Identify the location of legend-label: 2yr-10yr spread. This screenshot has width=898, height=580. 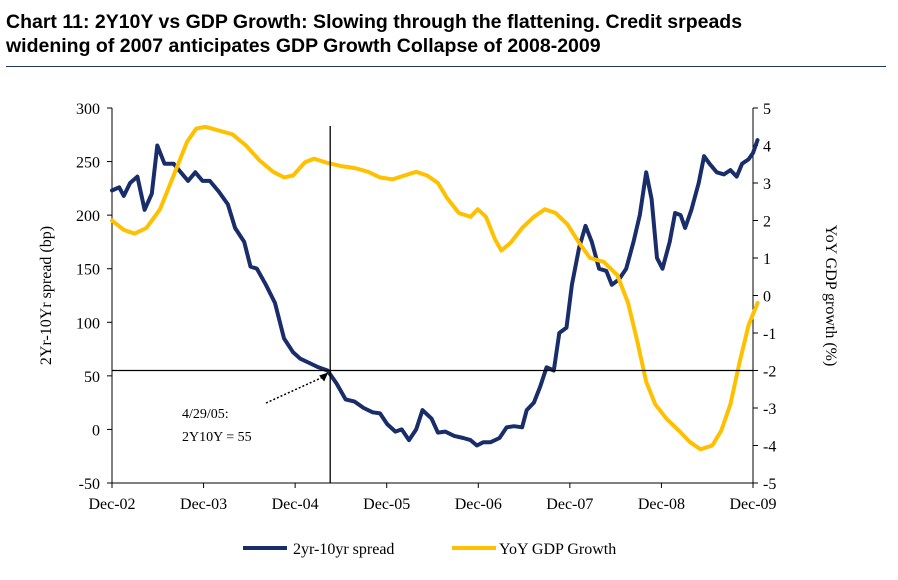
(343, 549).